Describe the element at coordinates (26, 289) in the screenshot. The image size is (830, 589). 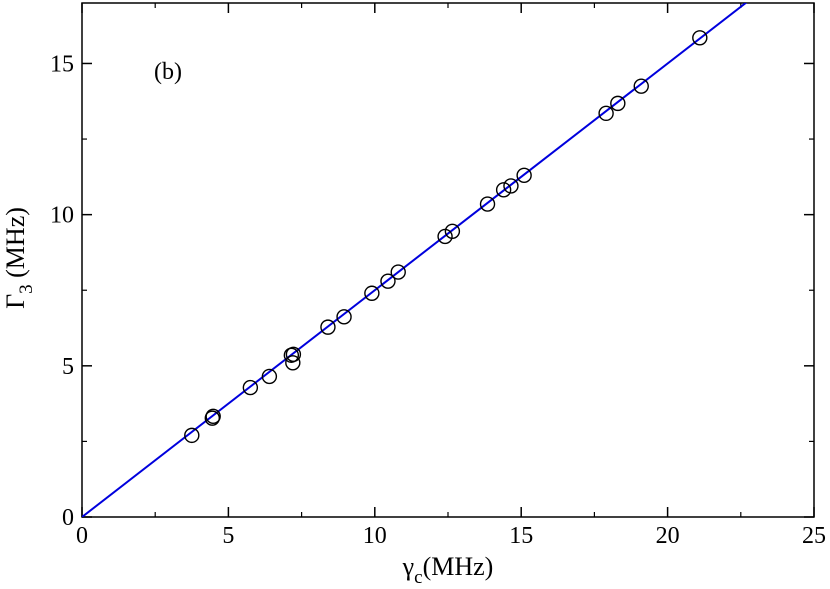
I see `y-axis-label-sub: 3` at that location.